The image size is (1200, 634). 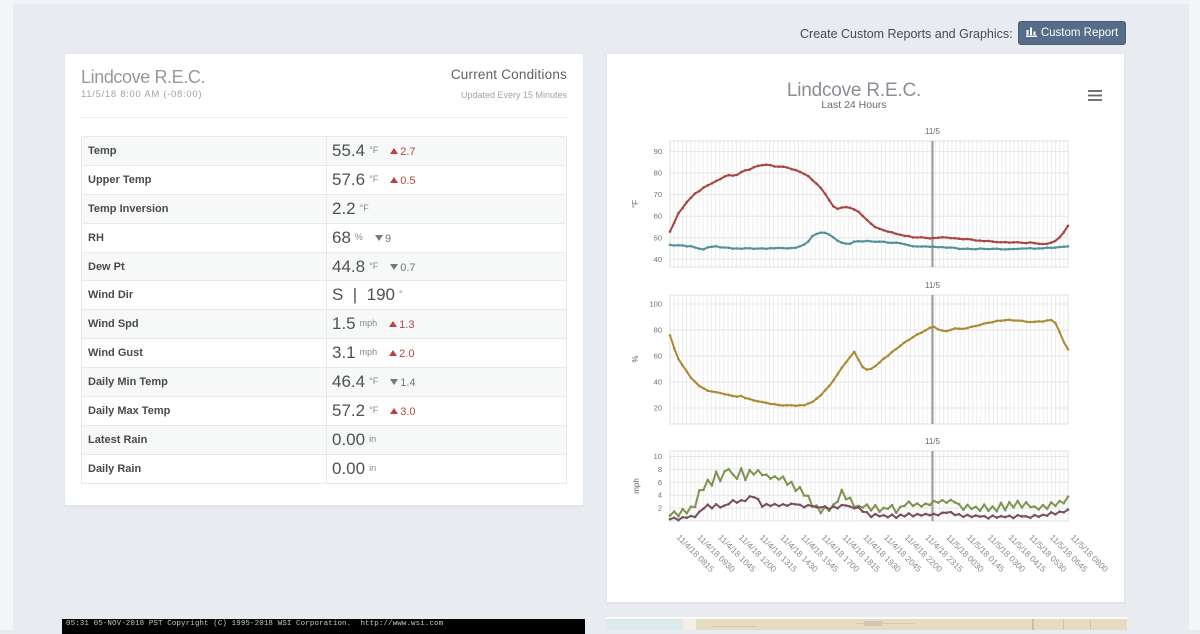 I want to click on svg-text: 50, so click(x=658, y=237).